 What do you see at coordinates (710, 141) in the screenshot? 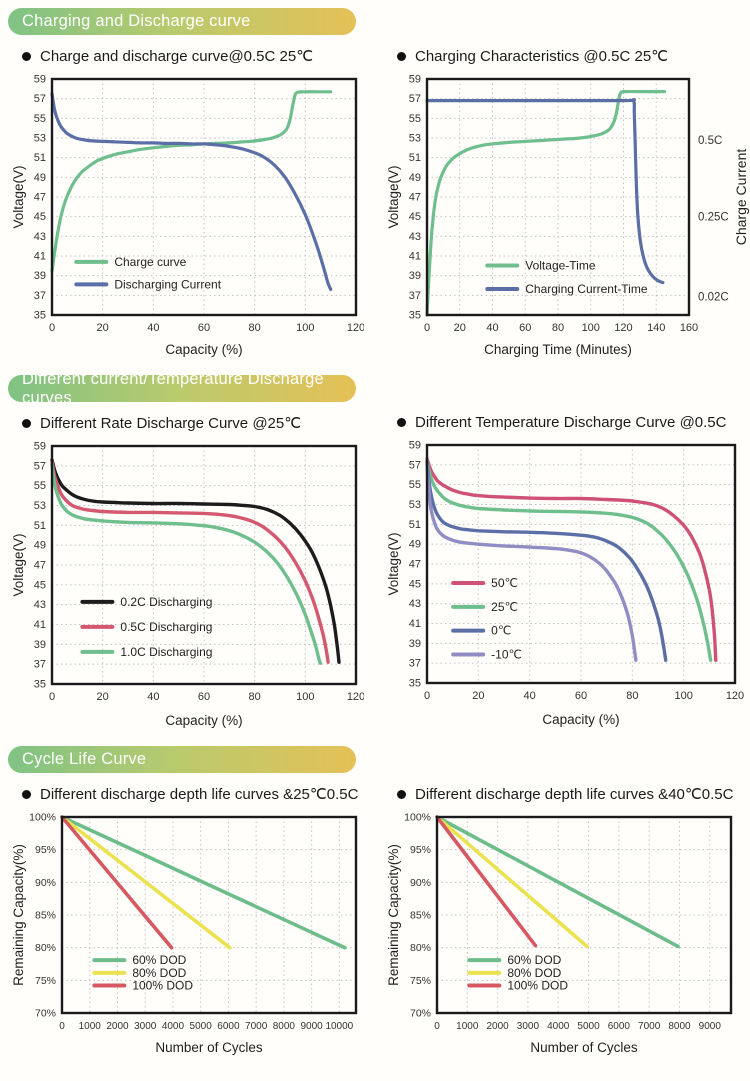
I see `svg-text: 0.5C` at bounding box center [710, 141].